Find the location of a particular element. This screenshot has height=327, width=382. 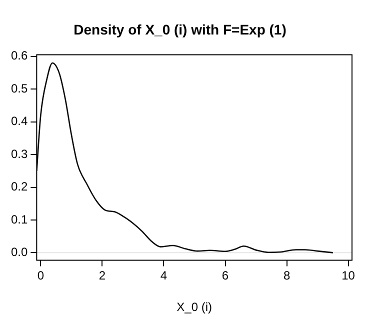

y-tick-label: 0.0 is located at coordinates (19, 251).